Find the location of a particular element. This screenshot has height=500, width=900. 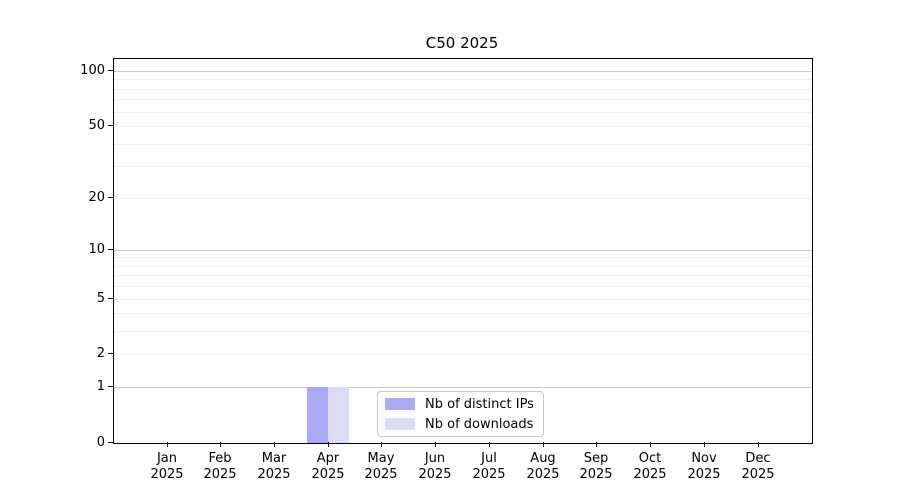

x-tick-label-dec: Dec 2025 is located at coordinates (758, 467).